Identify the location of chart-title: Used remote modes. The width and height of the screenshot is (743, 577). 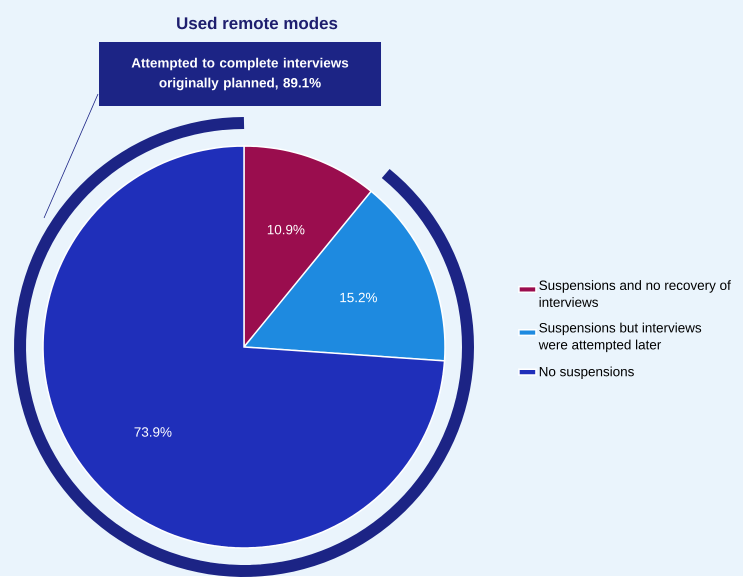
(257, 23).